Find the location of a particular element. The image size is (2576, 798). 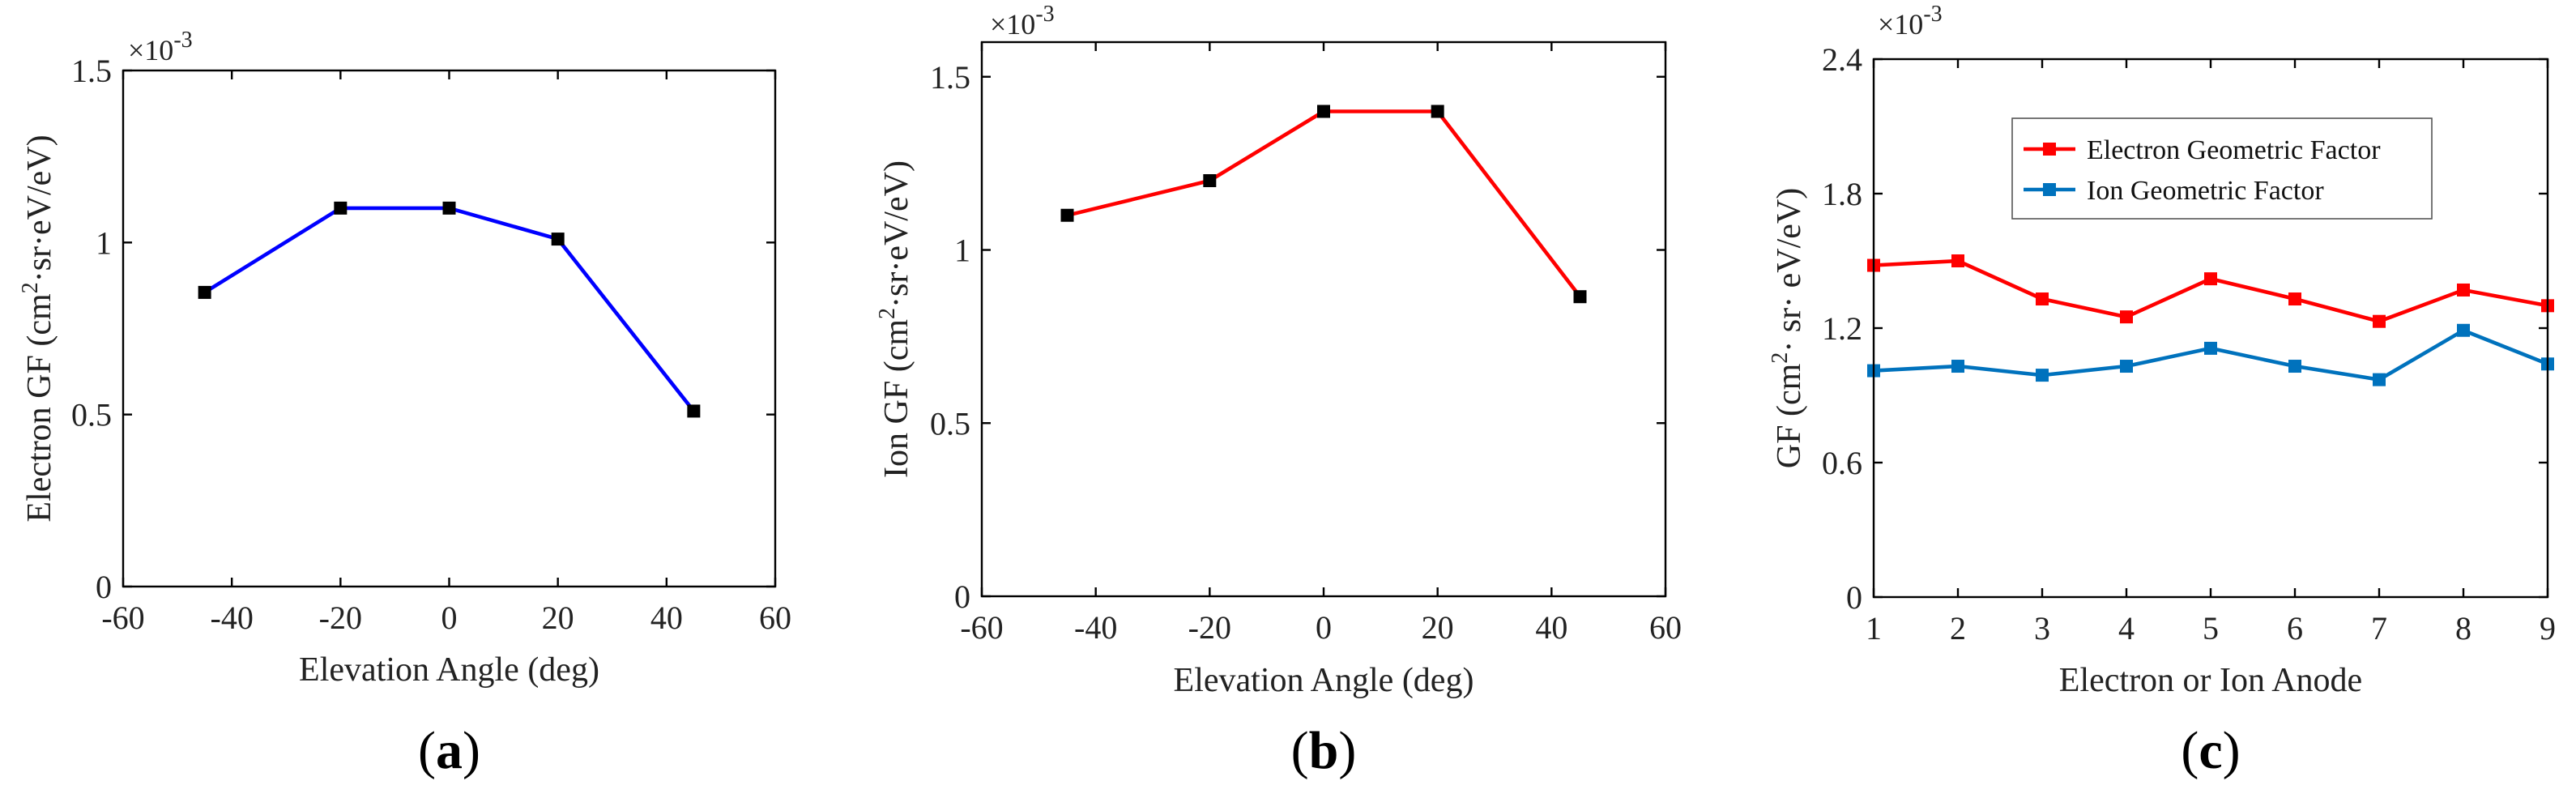

y-tick-label-c: 1.2 is located at coordinates (1842, 328).